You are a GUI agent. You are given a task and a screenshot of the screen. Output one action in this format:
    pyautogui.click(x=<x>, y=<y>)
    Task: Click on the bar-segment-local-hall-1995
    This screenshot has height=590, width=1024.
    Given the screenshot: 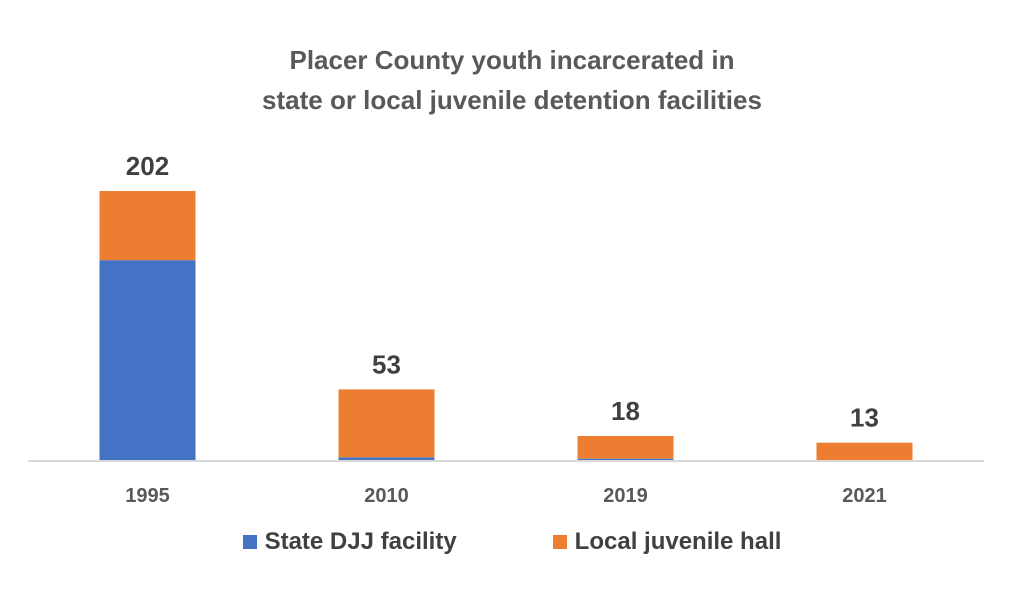 What is the action you would take?
    pyautogui.click(x=147, y=226)
    